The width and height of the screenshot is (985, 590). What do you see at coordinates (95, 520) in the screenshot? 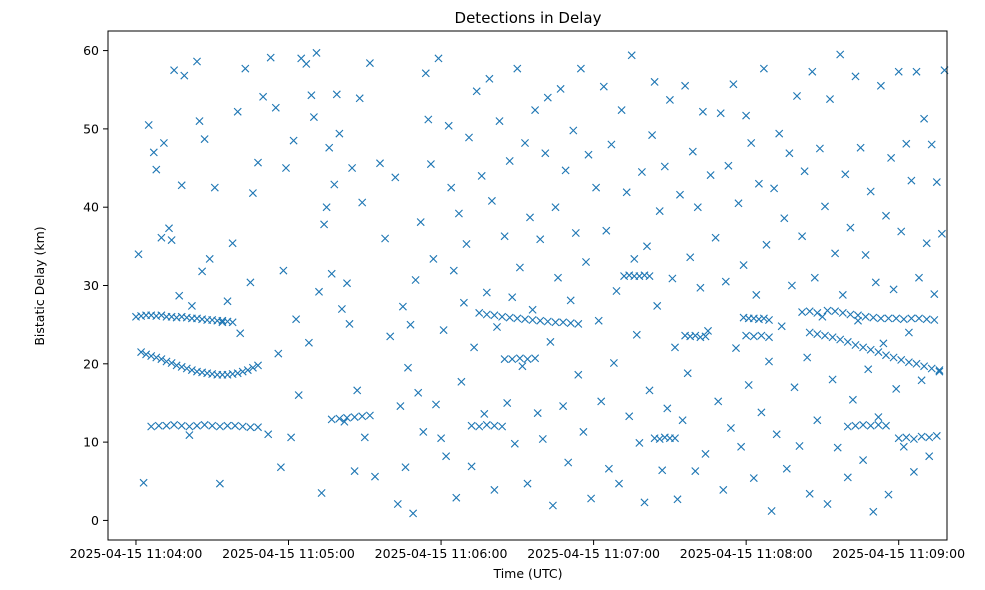
I see `y-tick-label-0: 0` at bounding box center [95, 520].